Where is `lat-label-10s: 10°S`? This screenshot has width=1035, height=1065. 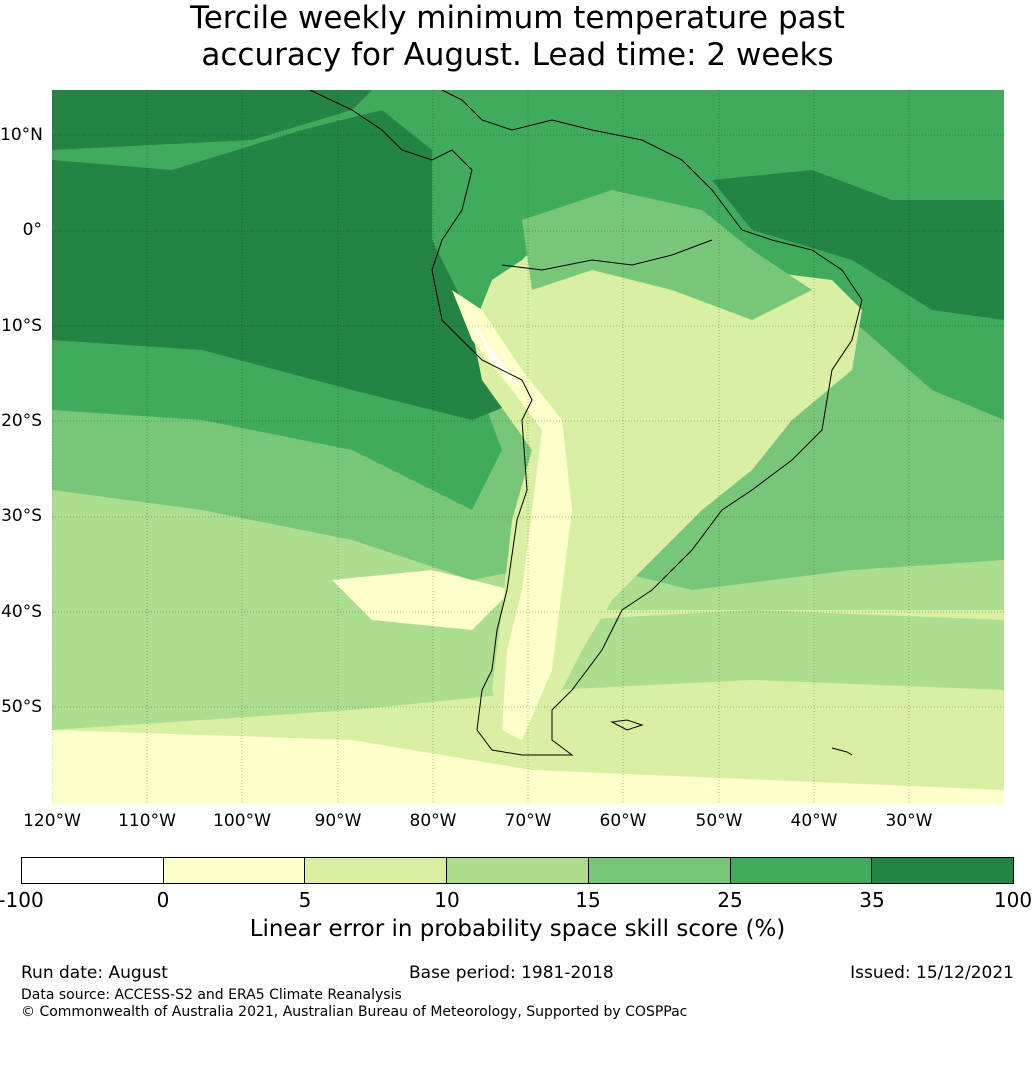 lat-label-10s: 10°S is located at coordinates (21, 326).